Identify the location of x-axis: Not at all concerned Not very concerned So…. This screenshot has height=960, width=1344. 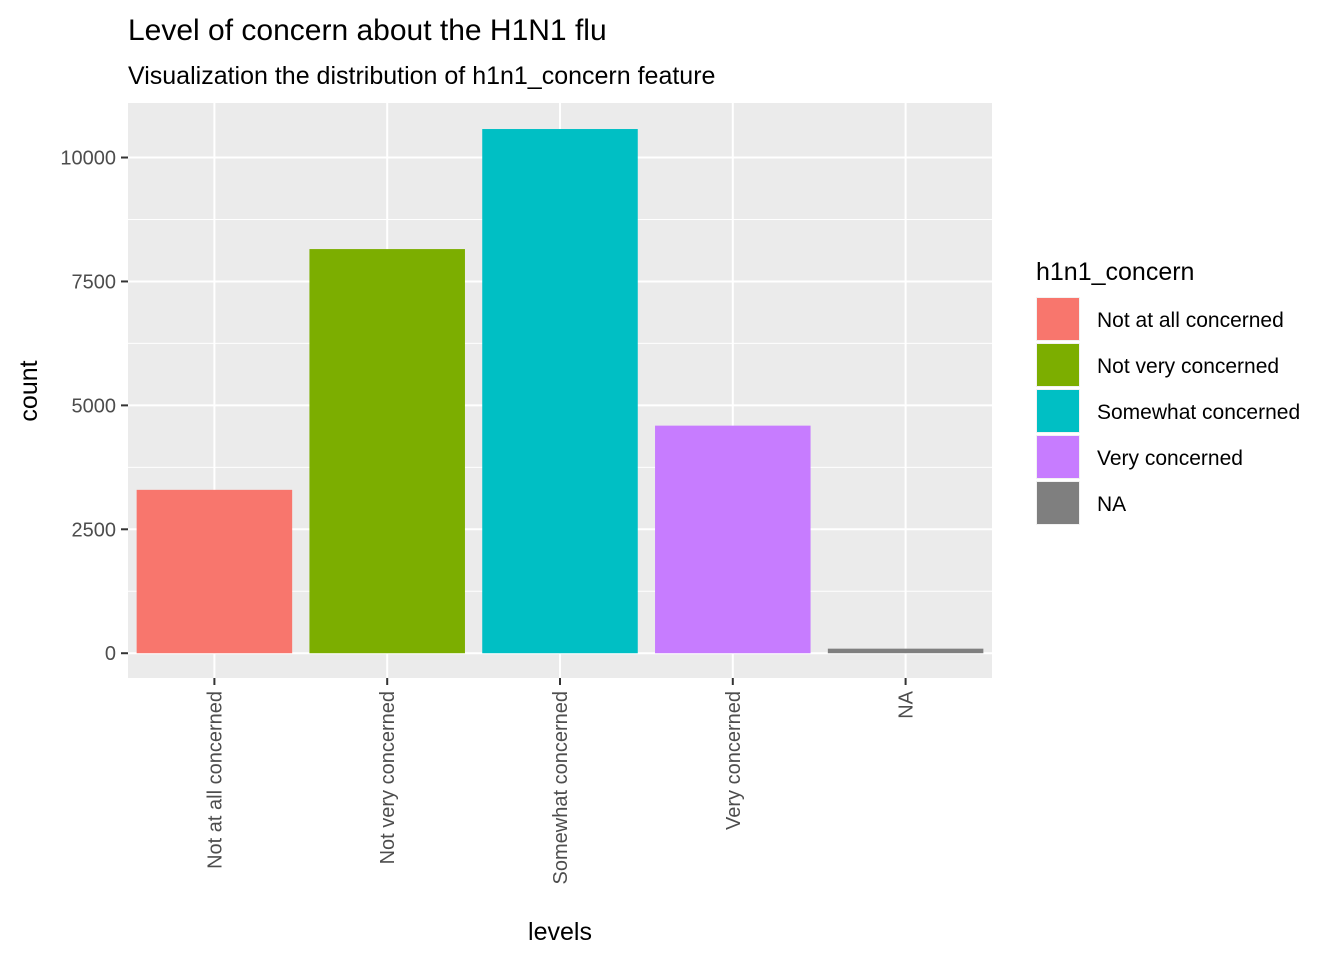
(561, 781).